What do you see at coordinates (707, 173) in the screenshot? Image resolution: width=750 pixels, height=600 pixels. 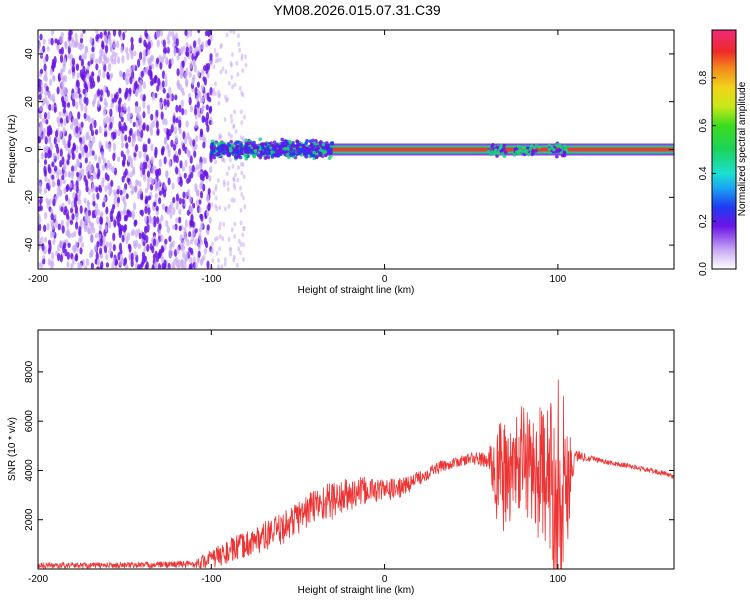 I see `colorbar-ticks: 0.0 0.2 0.4 0.6 0.8` at bounding box center [707, 173].